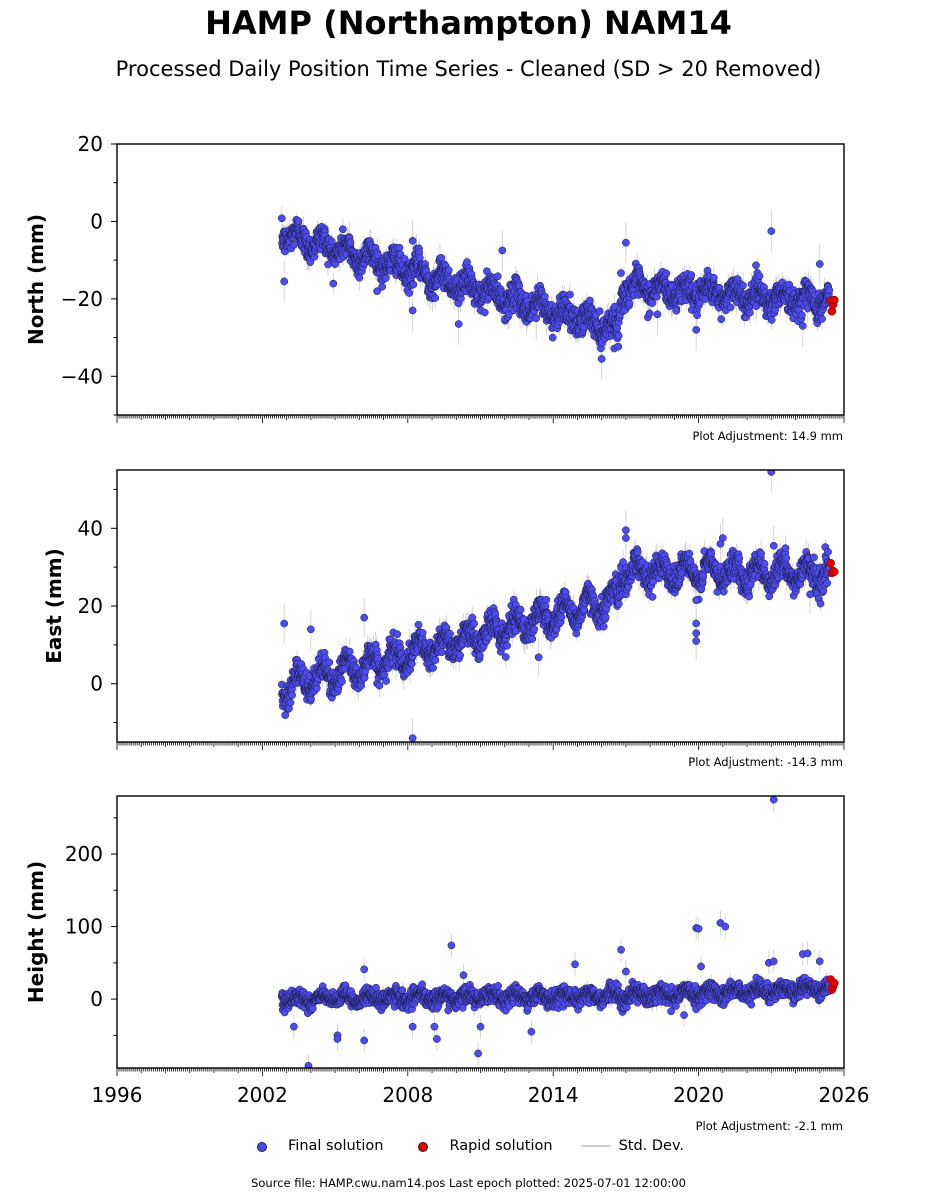  I want to click on north-y-axis: 20 0 −20 −40, so click(89, 274).